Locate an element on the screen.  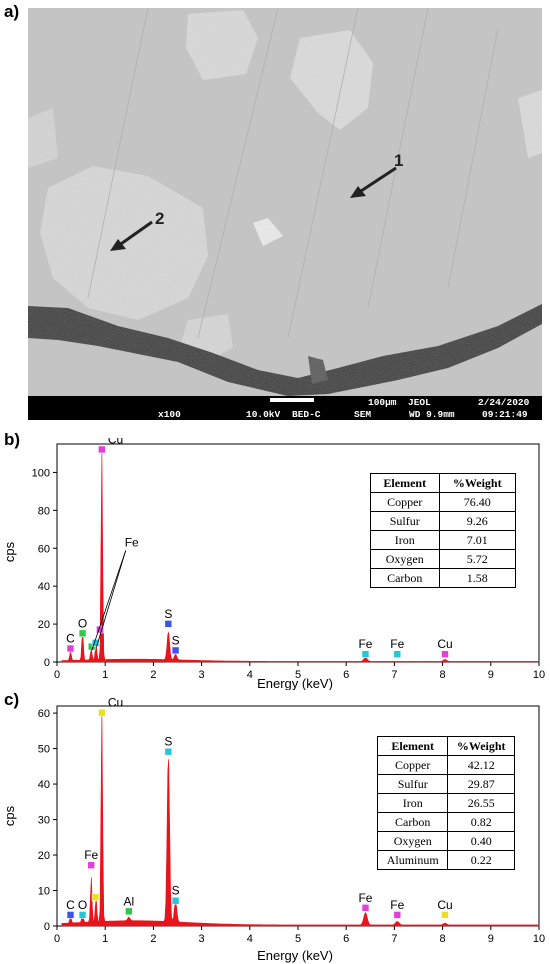
panel-label-a: a) is located at coordinates (12, 11).